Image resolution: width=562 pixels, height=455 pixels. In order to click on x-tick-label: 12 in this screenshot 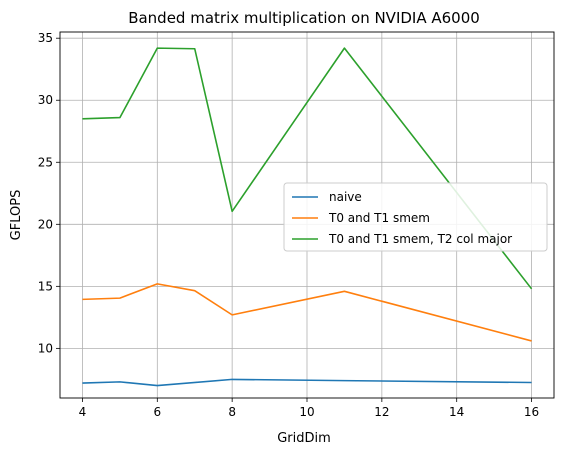, I will do `click(381, 412)`.